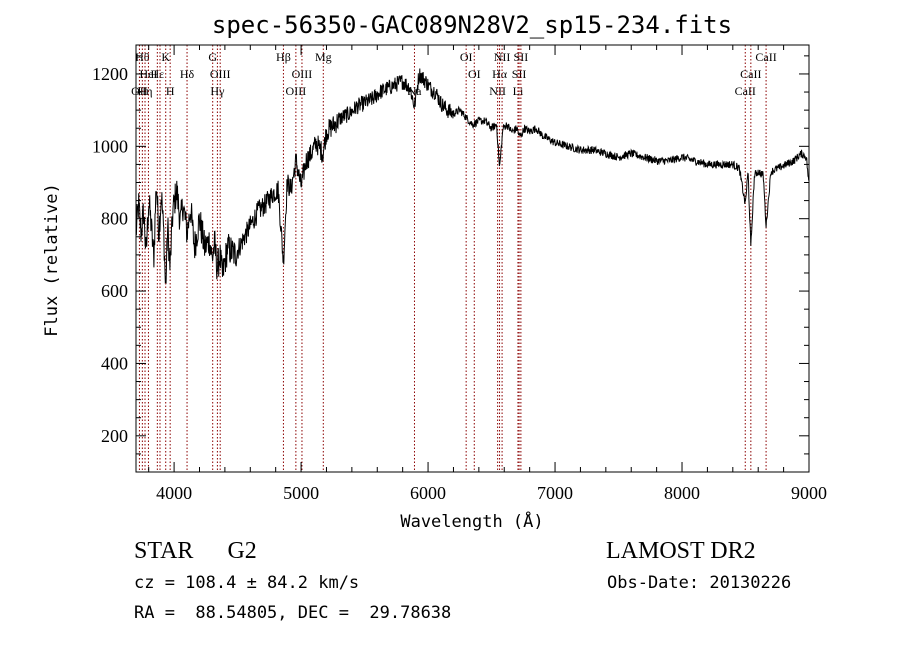  I want to click on marker-label: Hβ, so click(283, 57).